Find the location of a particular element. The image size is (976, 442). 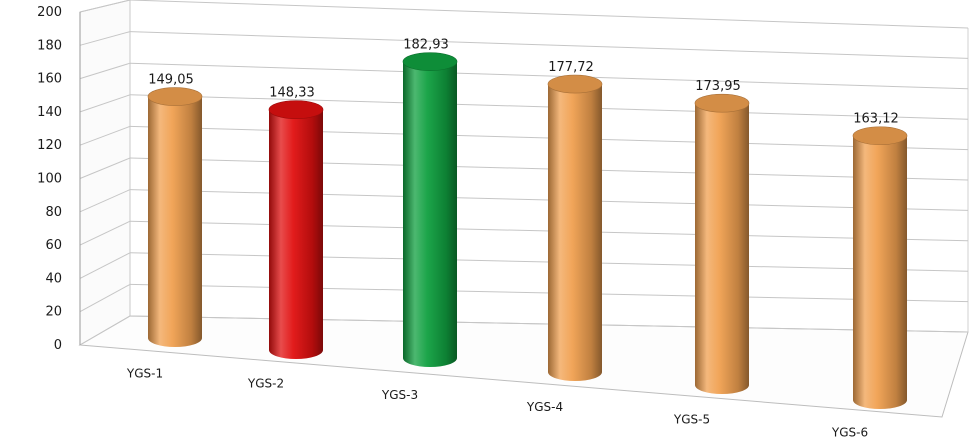

y-axis: 0 20 40 60 80 100 120 140 160 180 200 is located at coordinates (59, 179).